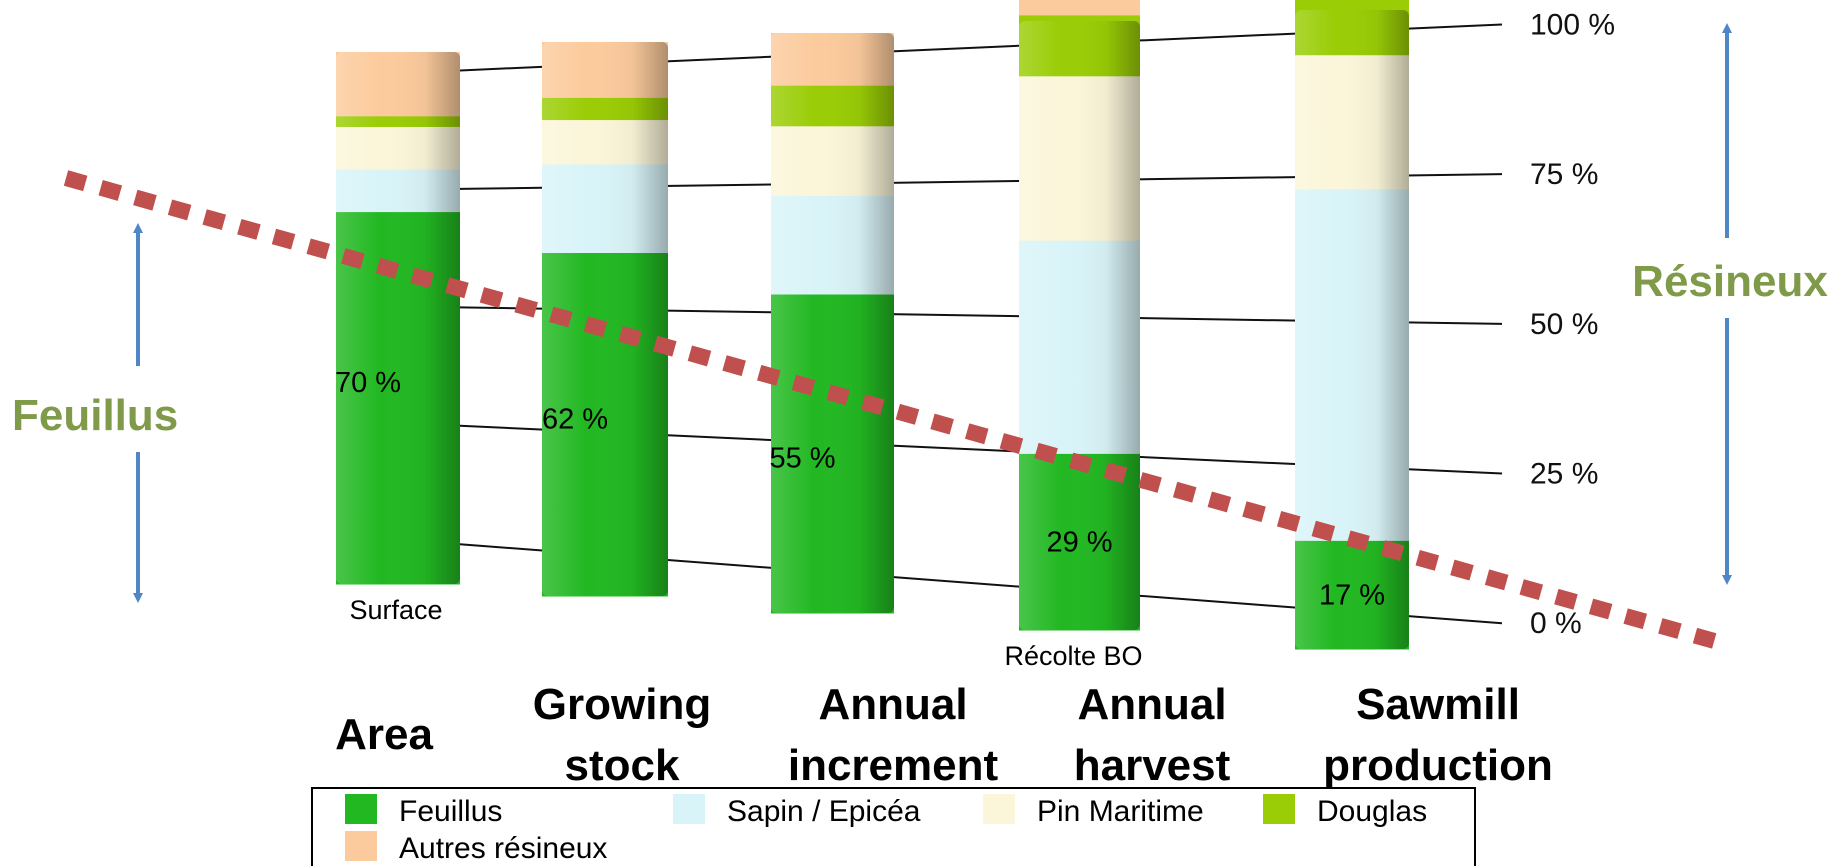 Image resolution: width=1846 pixels, height=866 pixels. Describe the element at coordinates (1556, 623) in the screenshot. I see `y-tick-label: 0 %` at that location.